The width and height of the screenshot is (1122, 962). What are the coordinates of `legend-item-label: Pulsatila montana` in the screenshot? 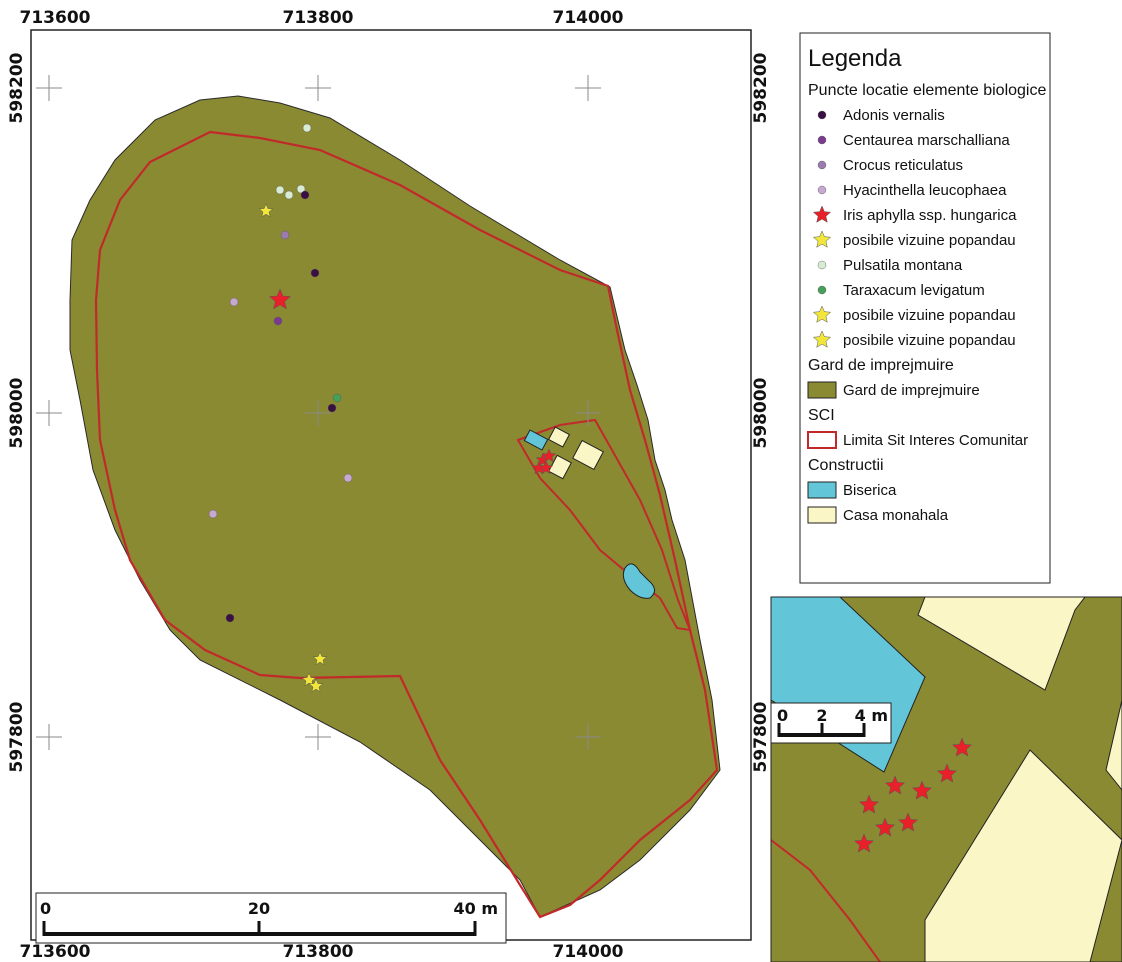 It's located at (903, 265).